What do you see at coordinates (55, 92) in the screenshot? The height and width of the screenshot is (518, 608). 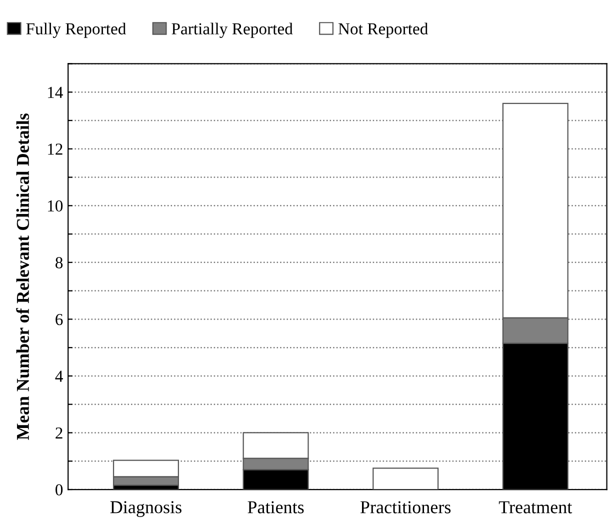 I see `y-tick-label: 14` at bounding box center [55, 92].